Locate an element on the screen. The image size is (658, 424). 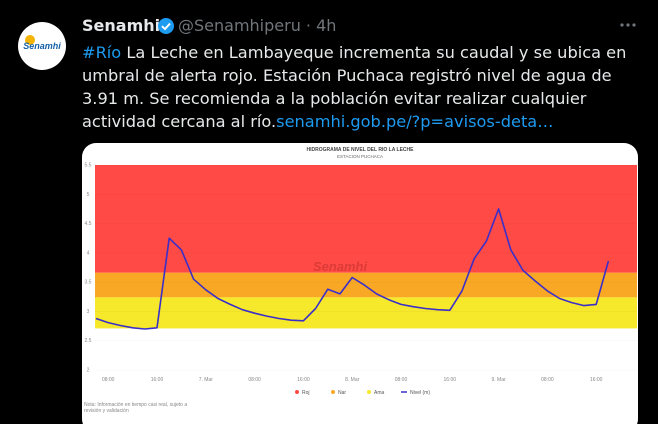
more-menu is located at coordinates (628, 25).